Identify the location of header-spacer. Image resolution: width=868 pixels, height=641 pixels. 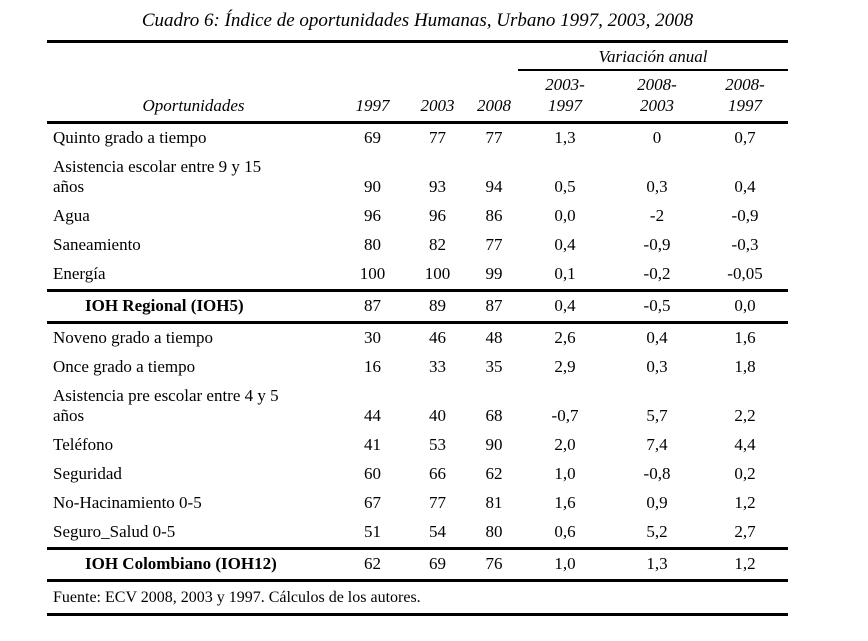
(282, 56).